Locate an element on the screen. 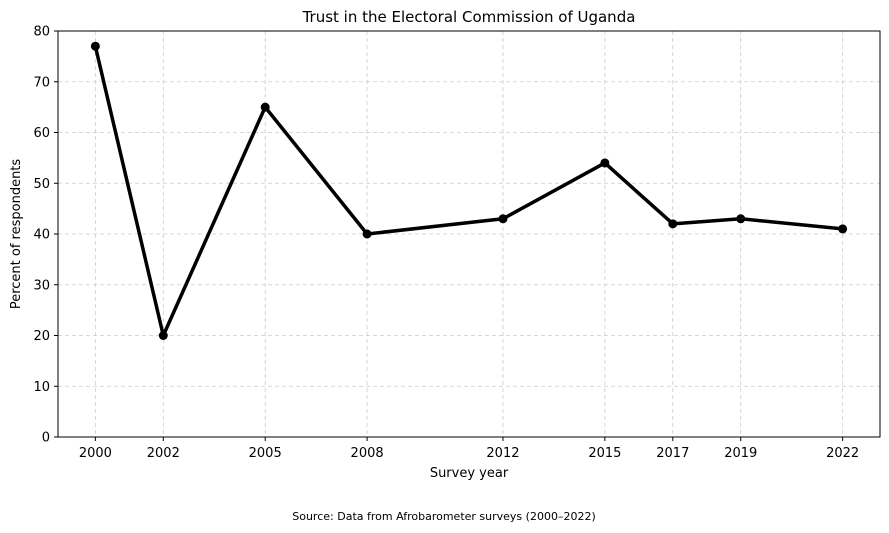 This screenshot has width=889, height=533. x-tick-label: 2002 is located at coordinates (163, 453).